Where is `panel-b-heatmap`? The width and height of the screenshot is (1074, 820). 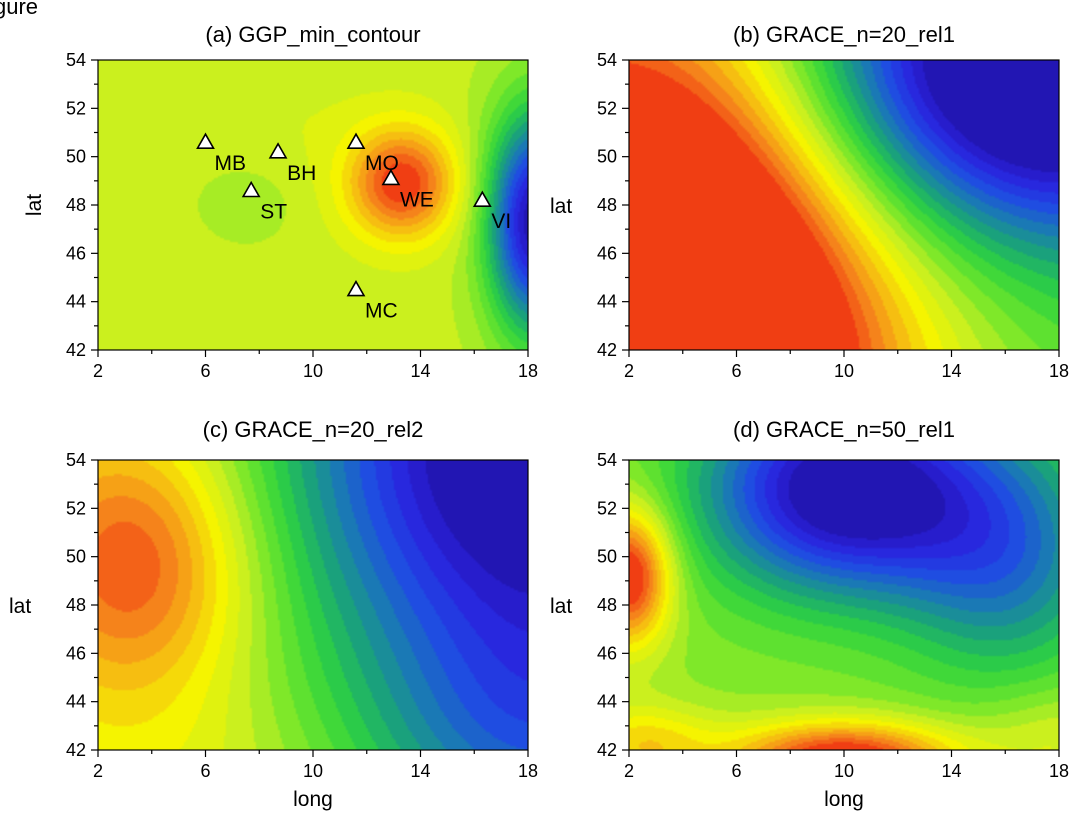 panel-b-heatmap is located at coordinates (844, 205).